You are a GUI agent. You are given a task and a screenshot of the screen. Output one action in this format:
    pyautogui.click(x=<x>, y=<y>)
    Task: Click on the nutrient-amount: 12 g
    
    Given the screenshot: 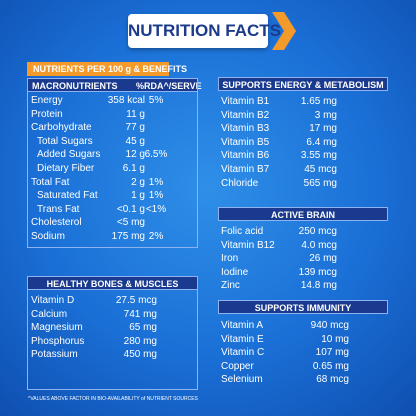 What is the action you would take?
    pyautogui.click(x=135, y=155)
    